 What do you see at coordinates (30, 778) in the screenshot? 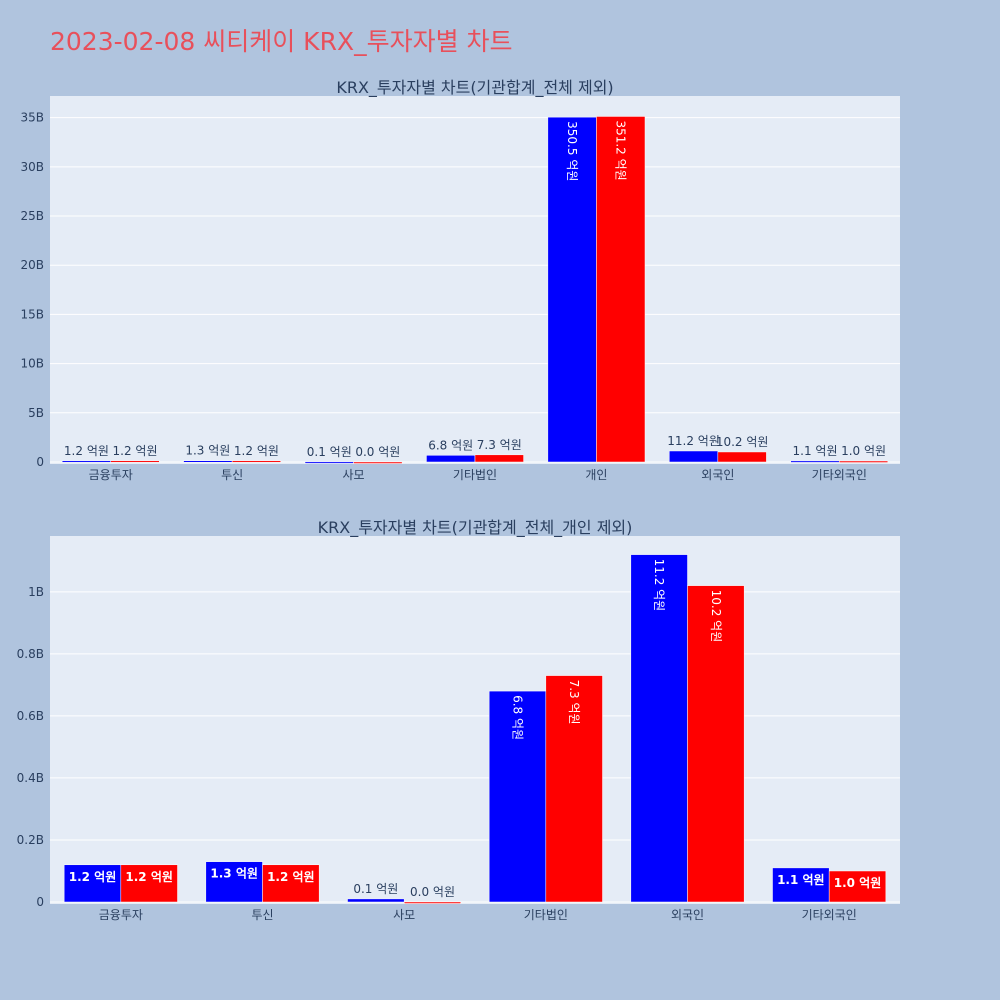
I see `y-tick-label: 0.4B` at bounding box center [30, 778].